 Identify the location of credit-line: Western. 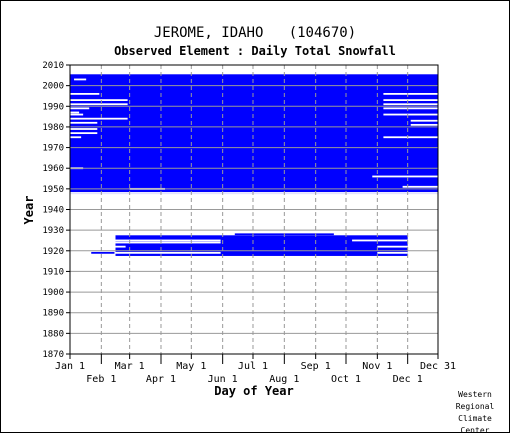
(475, 394).